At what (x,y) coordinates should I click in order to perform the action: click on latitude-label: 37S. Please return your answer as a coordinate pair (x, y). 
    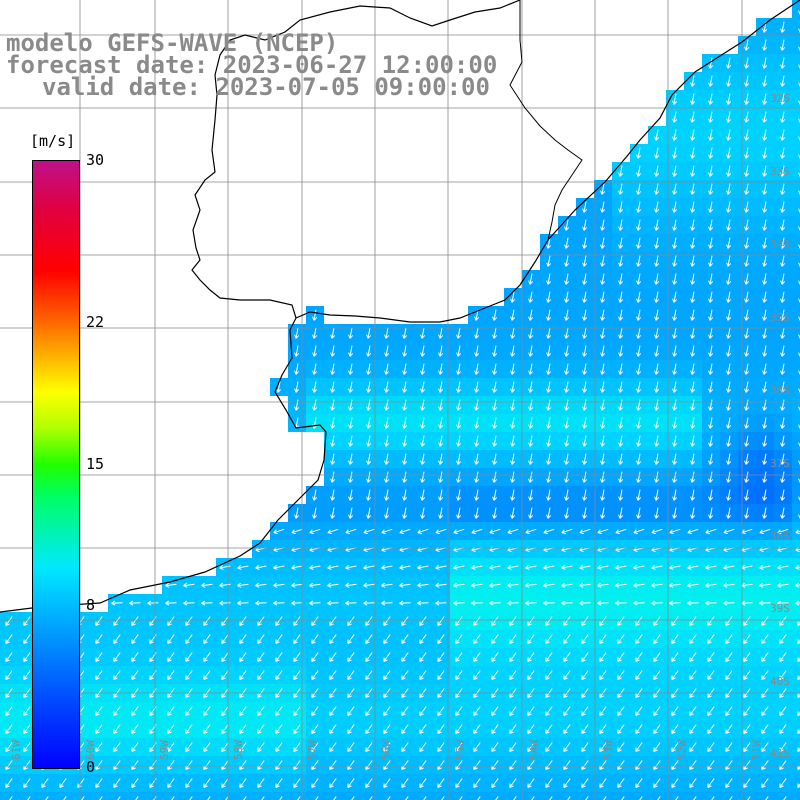
    Looking at the image, I should click on (780, 463).